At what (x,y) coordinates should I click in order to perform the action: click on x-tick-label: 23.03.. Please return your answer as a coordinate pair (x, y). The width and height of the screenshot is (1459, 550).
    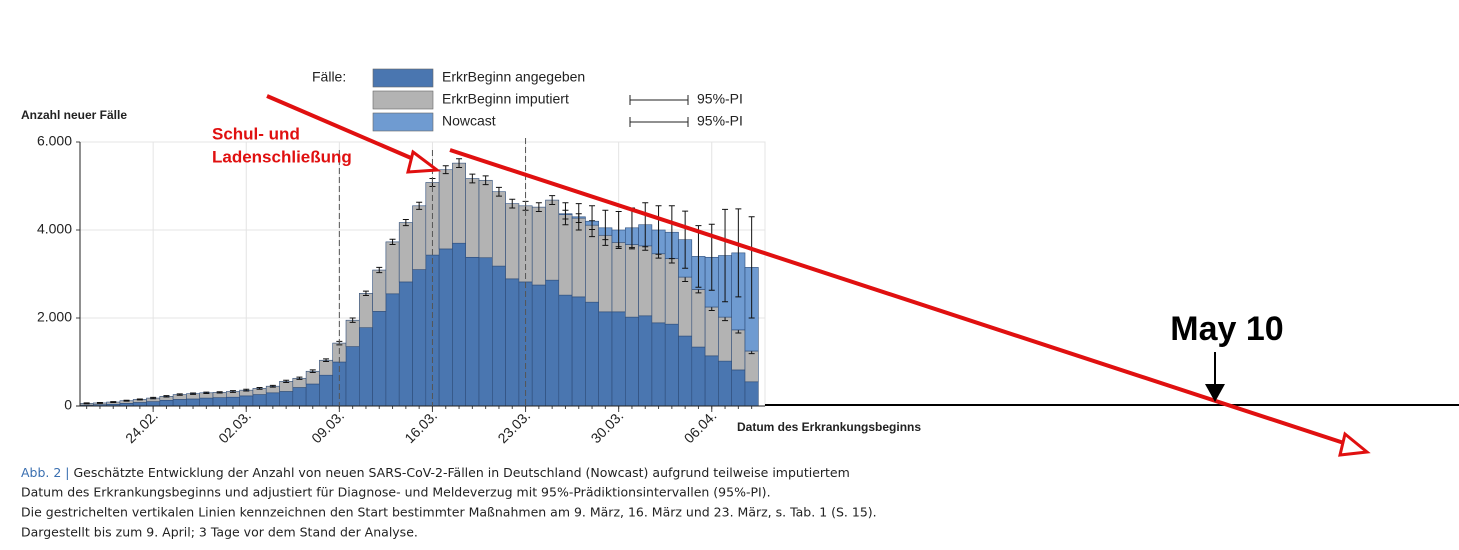
    Looking at the image, I should click on (513, 426).